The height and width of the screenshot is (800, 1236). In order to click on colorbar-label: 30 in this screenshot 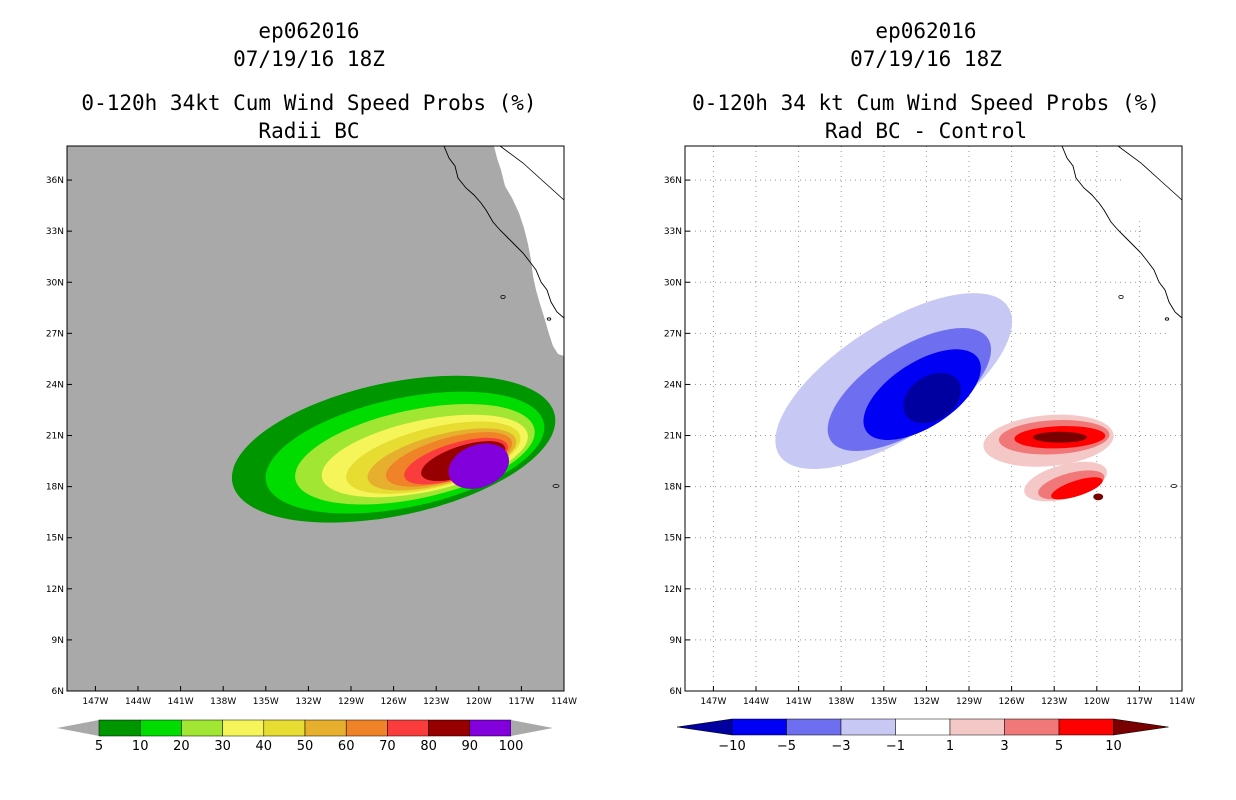, I will do `click(222, 746)`.